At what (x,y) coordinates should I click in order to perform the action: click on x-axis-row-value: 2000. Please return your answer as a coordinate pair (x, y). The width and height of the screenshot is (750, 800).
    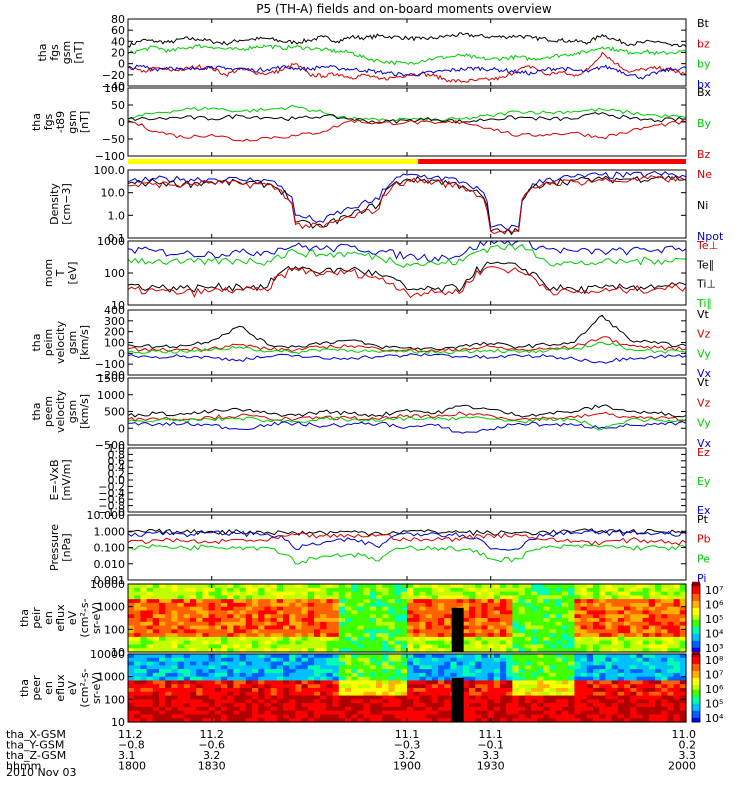
    Looking at the image, I should click on (682, 766).